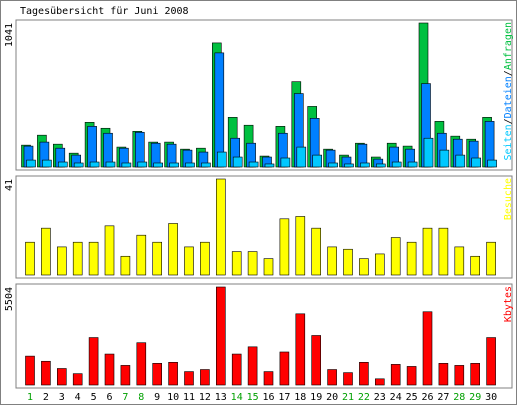  Describe the element at coordinates (332, 397) in the screenshot. I see `x-tick-label: 20` at that location.